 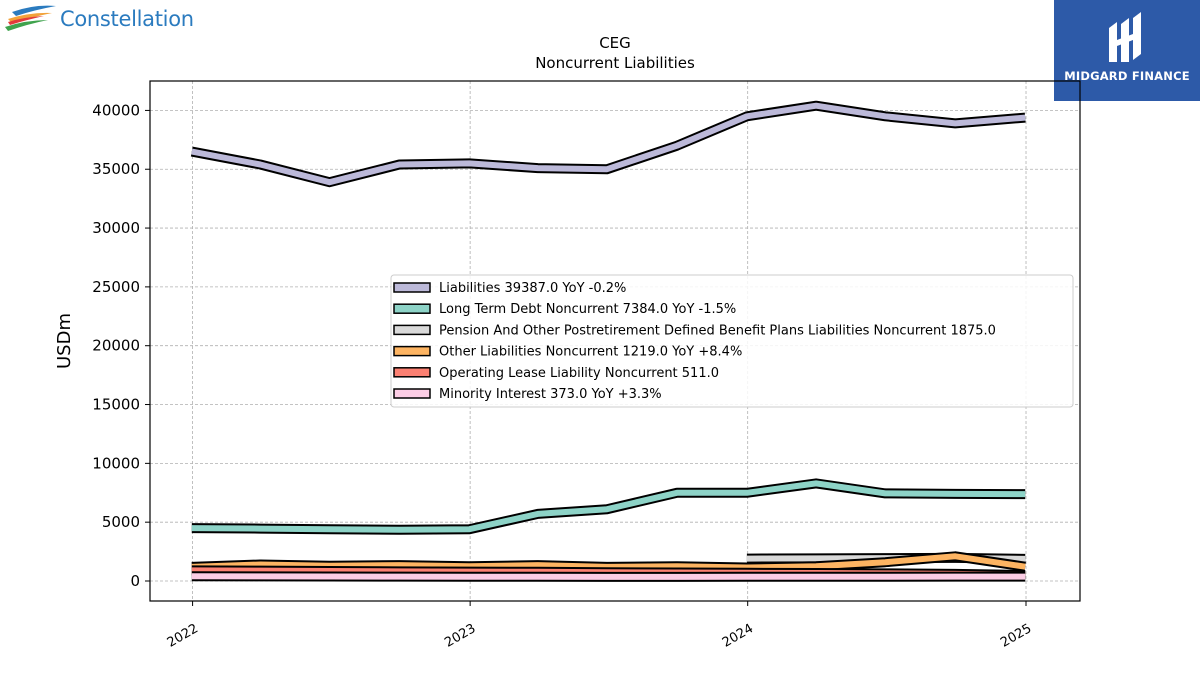 What do you see at coordinates (1127, 76) in the screenshot?
I see `midgard-finance-wordmark: MIDGARD FINANCE` at bounding box center [1127, 76].